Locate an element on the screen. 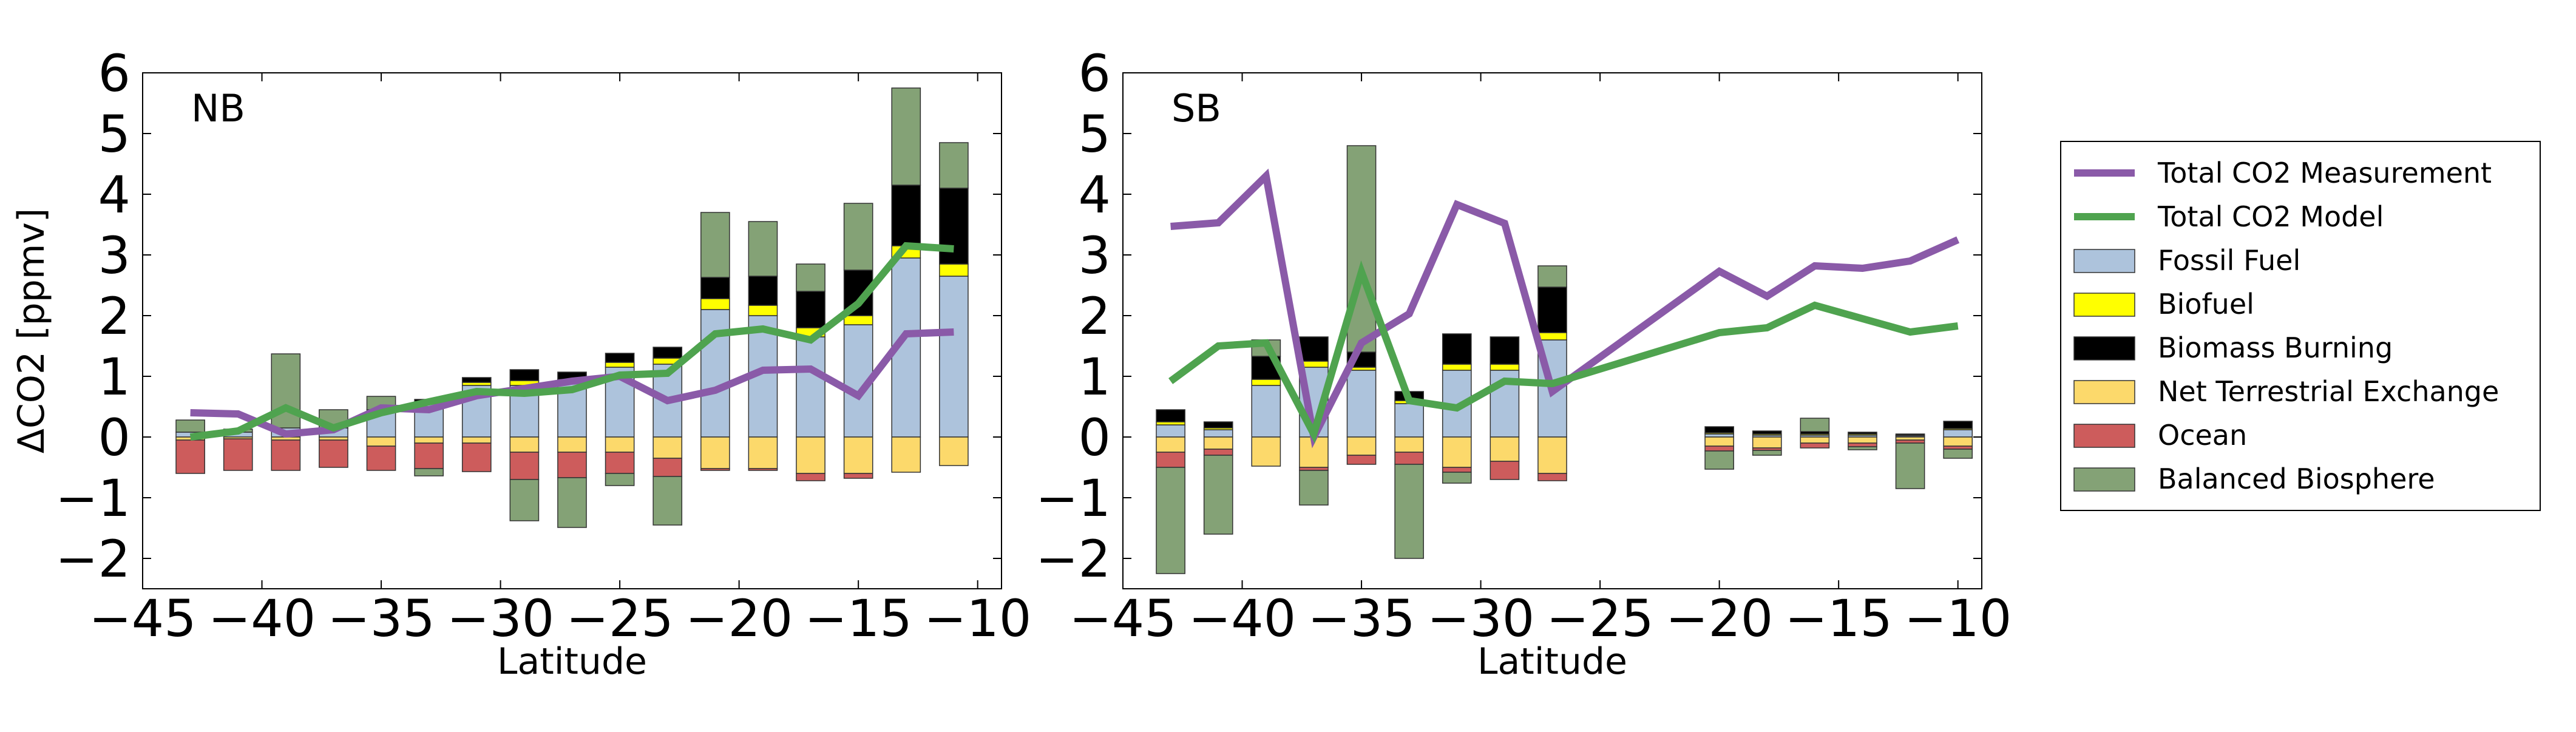  x-tick-label: −15 is located at coordinates (1839, 618).